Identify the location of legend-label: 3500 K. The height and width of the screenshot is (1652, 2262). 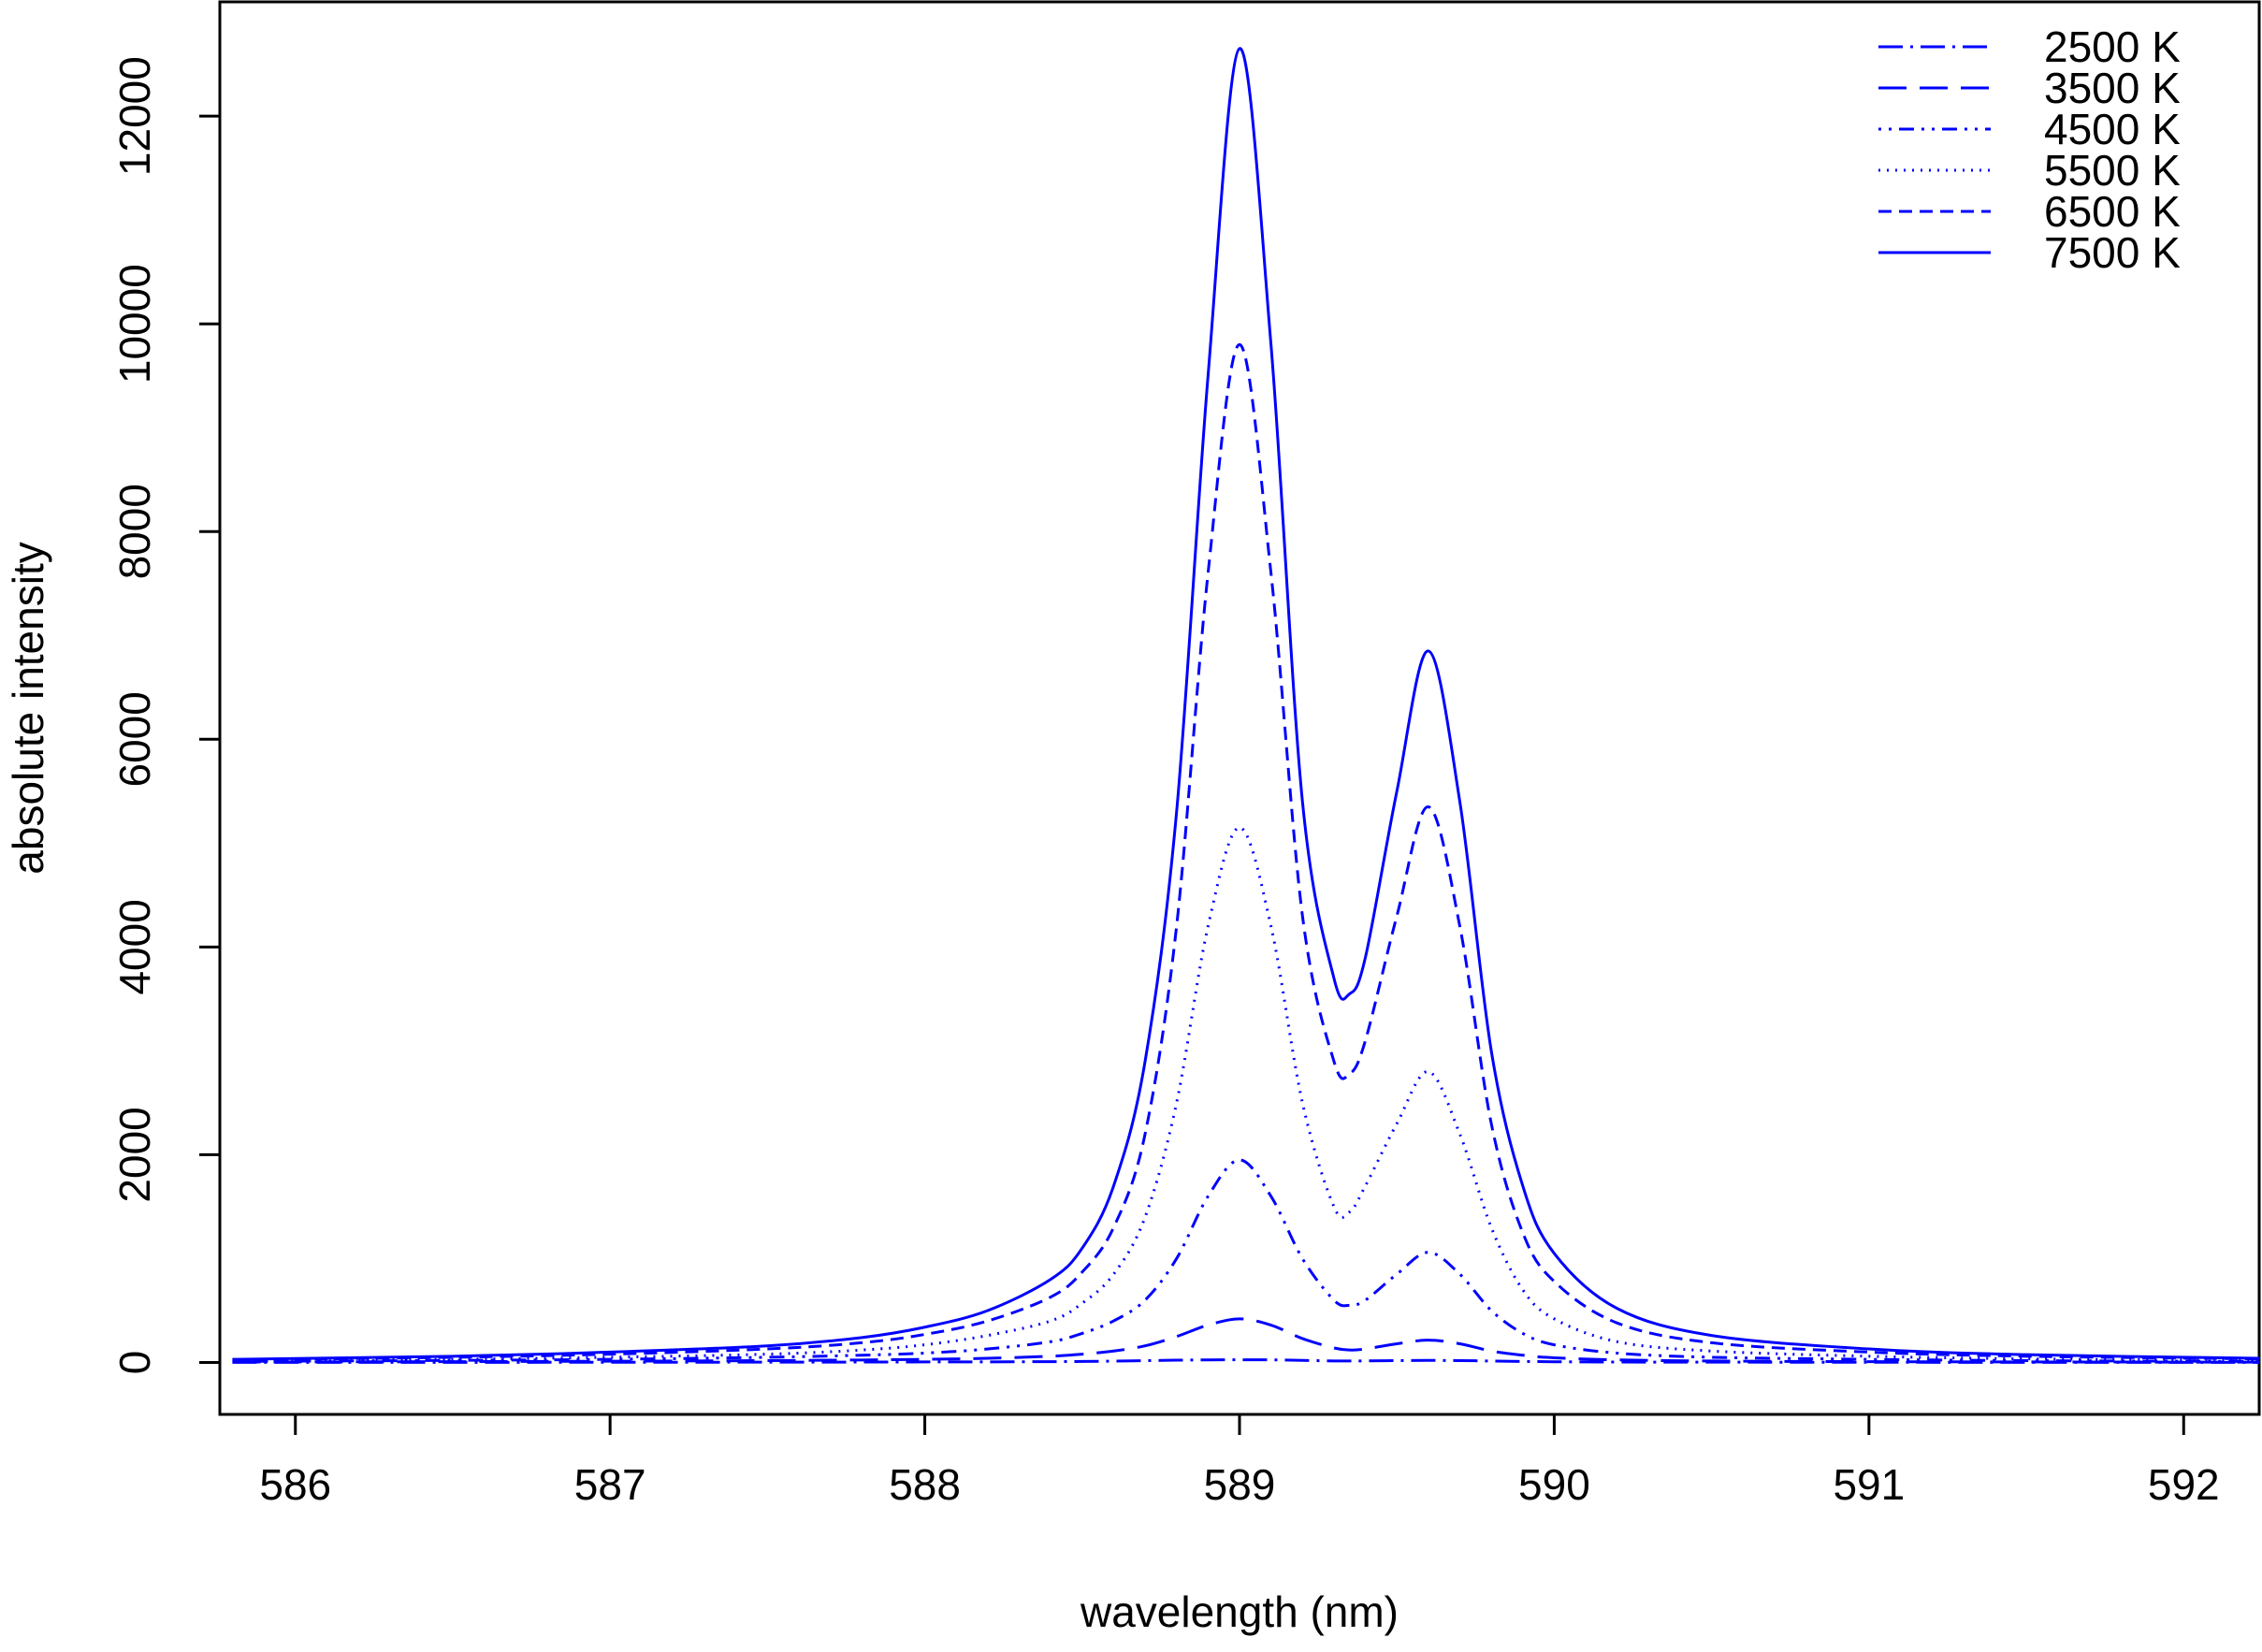
(2112, 88).